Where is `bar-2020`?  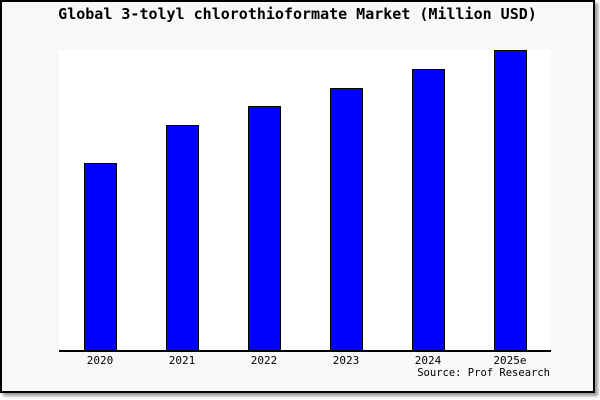
bar-2020 is located at coordinates (100, 256).